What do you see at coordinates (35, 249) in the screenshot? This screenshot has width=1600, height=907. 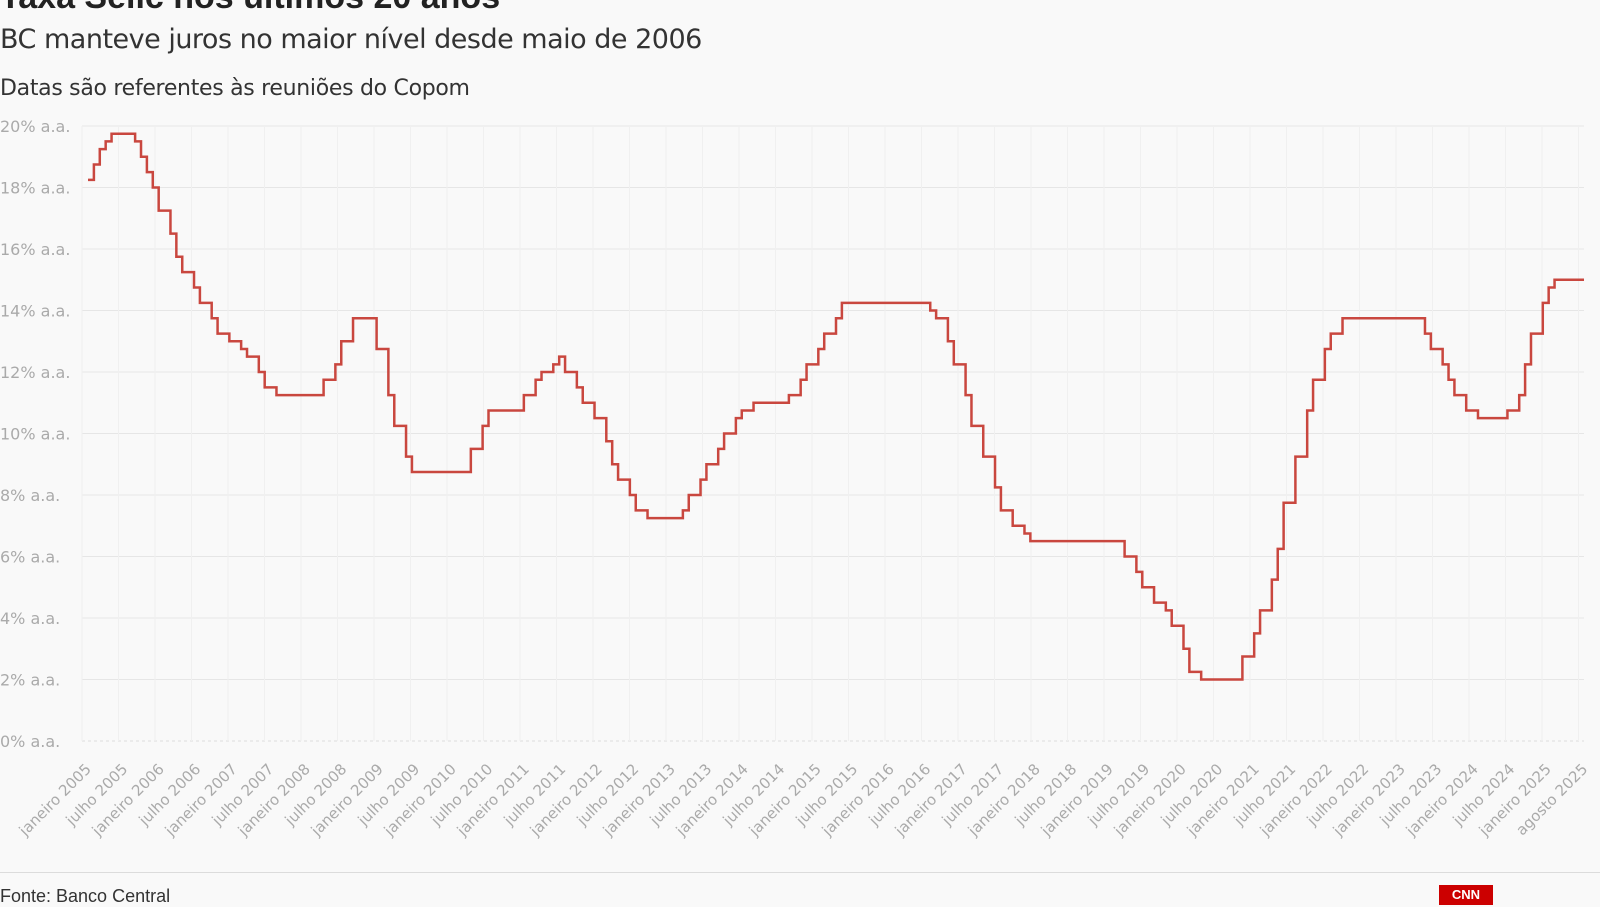 I see `y-tick-label: 16% a.a.` at bounding box center [35, 249].